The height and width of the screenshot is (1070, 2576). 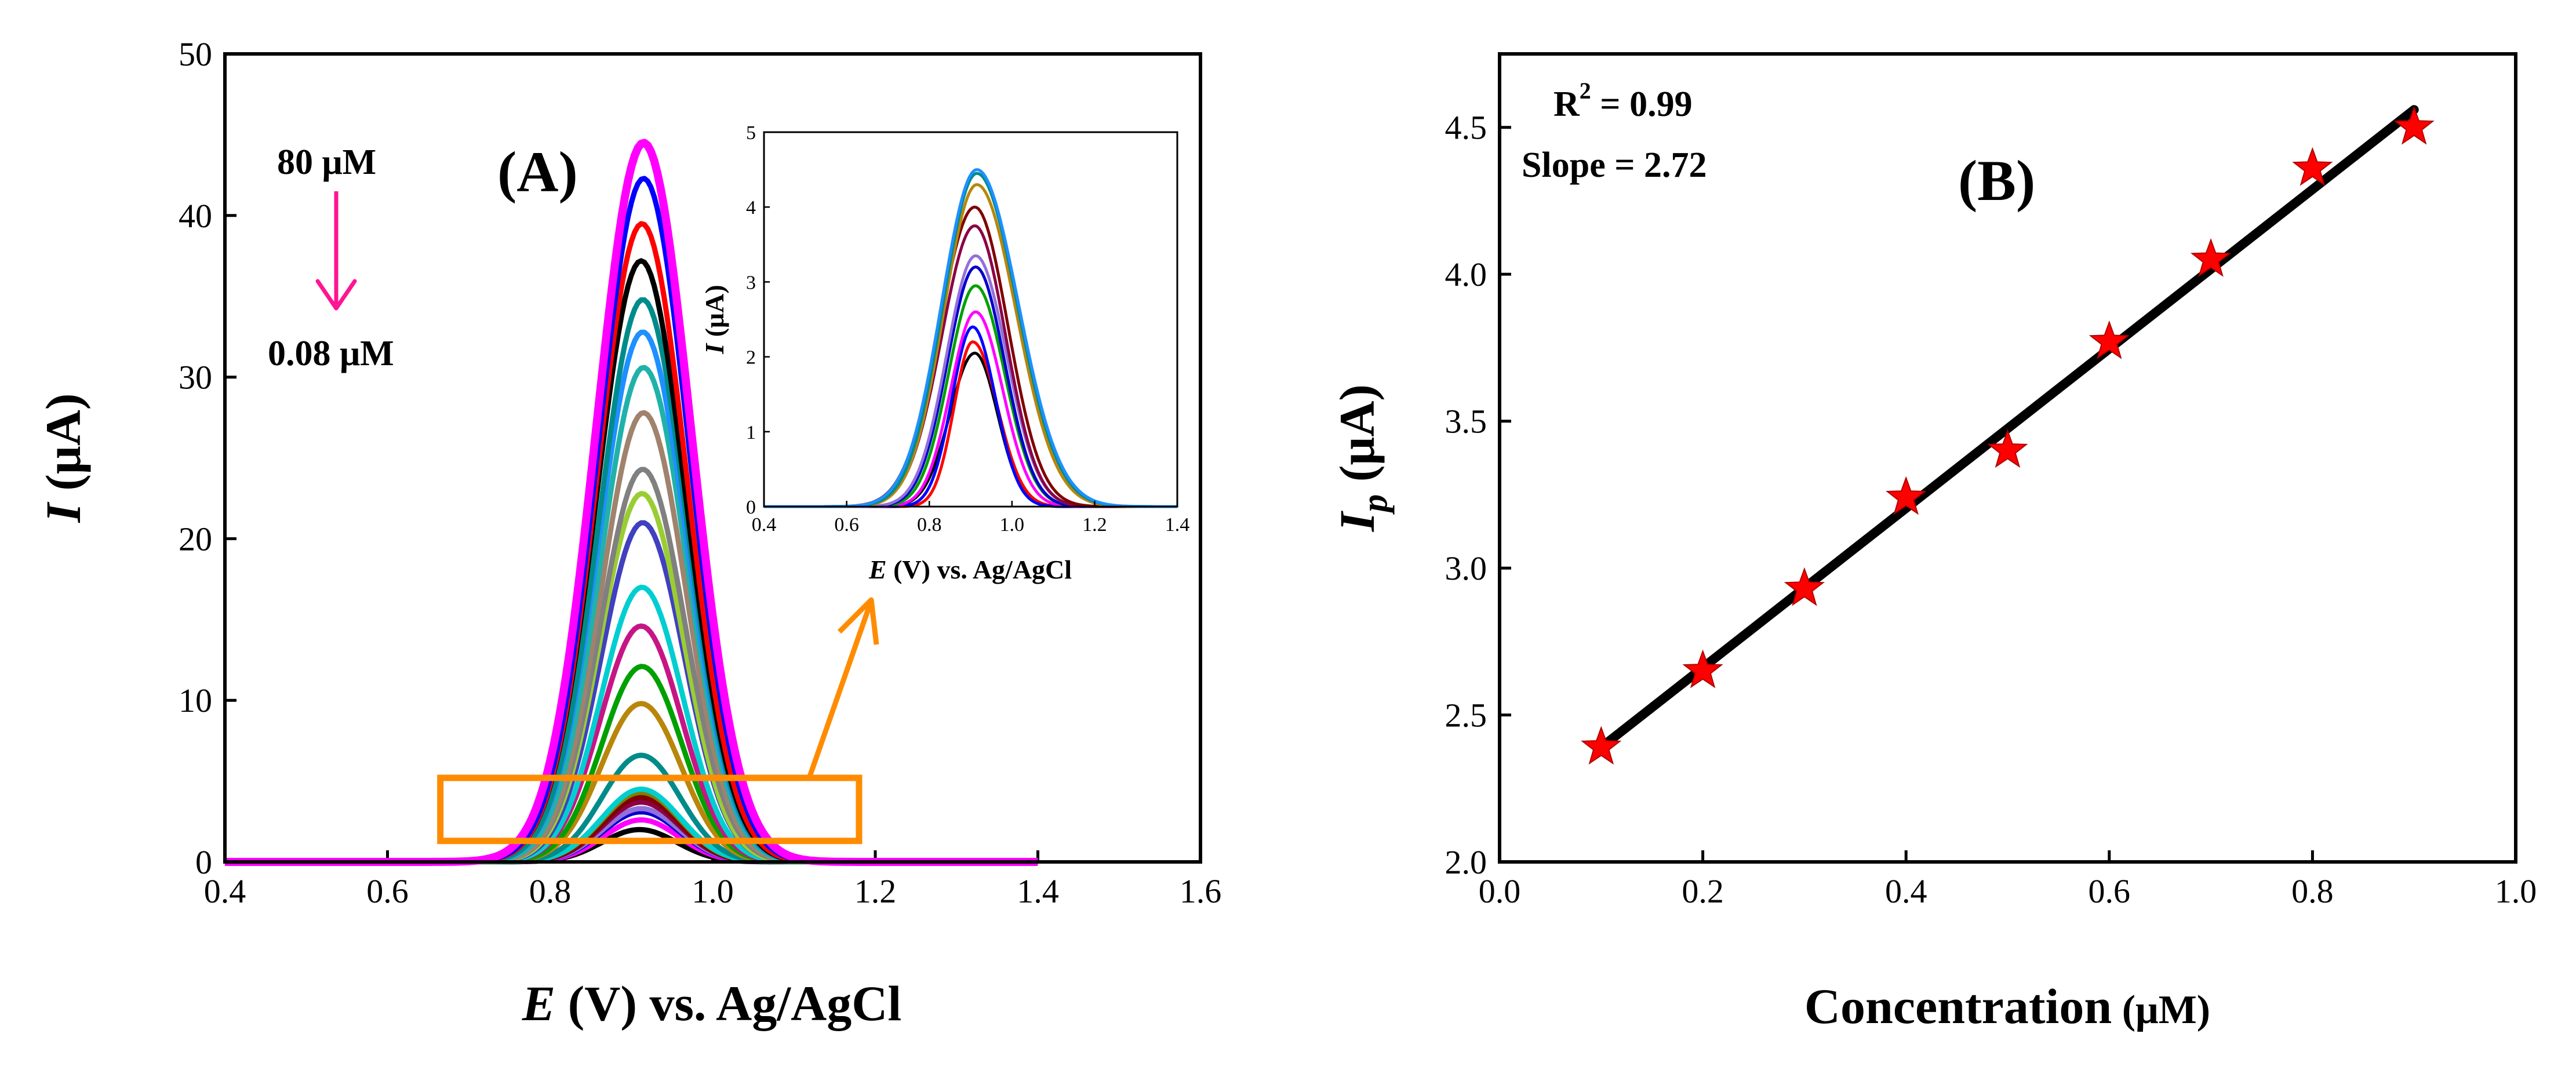 What do you see at coordinates (751, 208) in the screenshot?
I see `inset-y-tick-label: 4` at bounding box center [751, 208].